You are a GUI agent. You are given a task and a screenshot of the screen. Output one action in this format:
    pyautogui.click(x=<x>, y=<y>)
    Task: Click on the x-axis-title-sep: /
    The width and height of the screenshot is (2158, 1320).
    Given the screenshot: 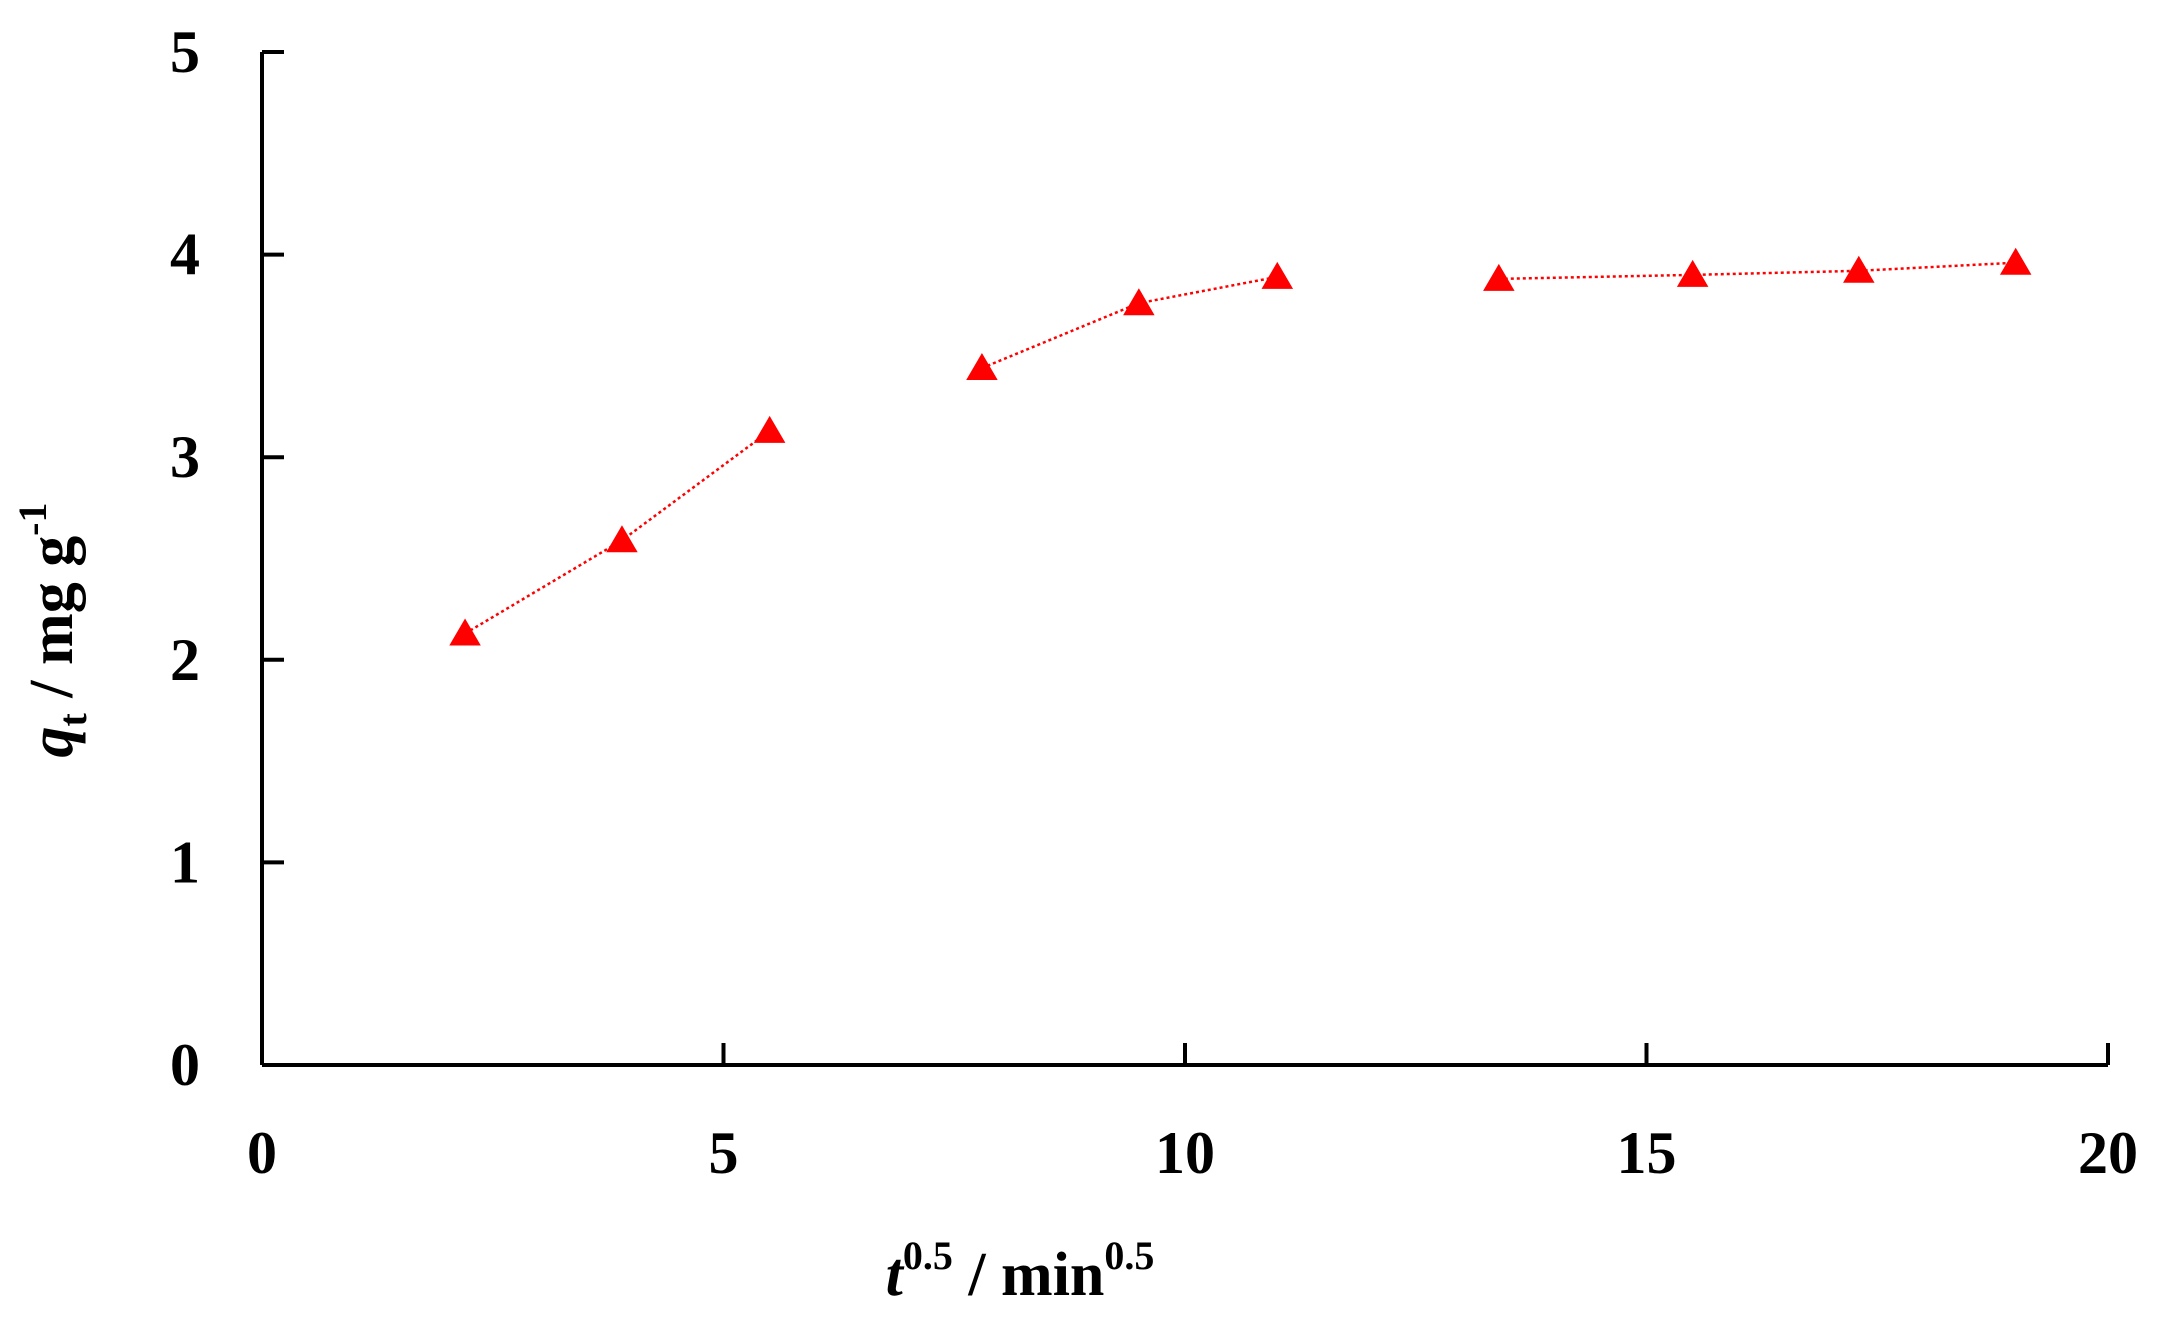 What is the action you would take?
    pyautogui.click(x=977, y=1275)
    